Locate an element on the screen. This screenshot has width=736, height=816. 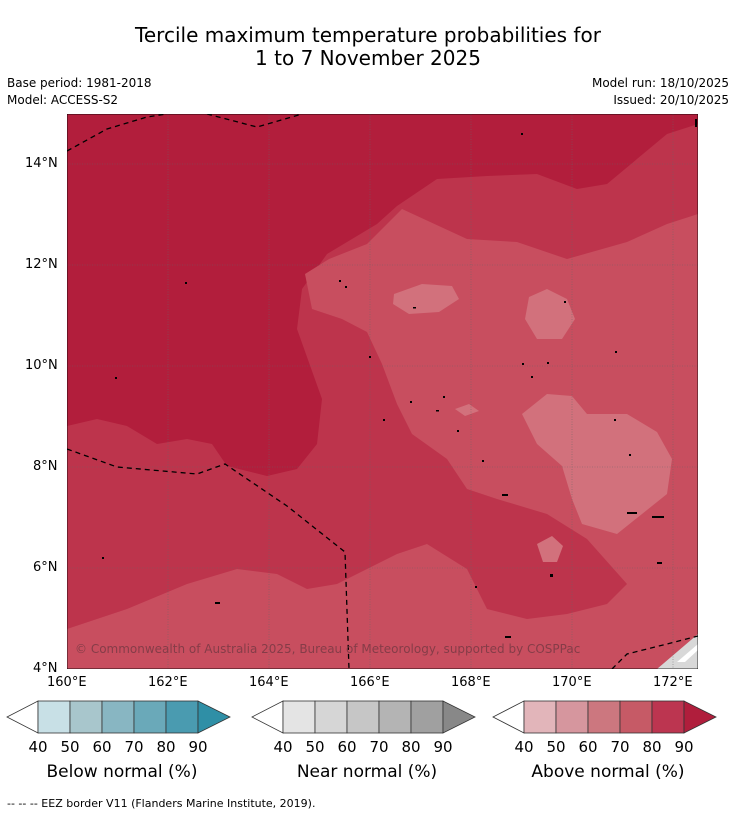
lat-label-8n: 8°N is located at coordinates (45, 466).